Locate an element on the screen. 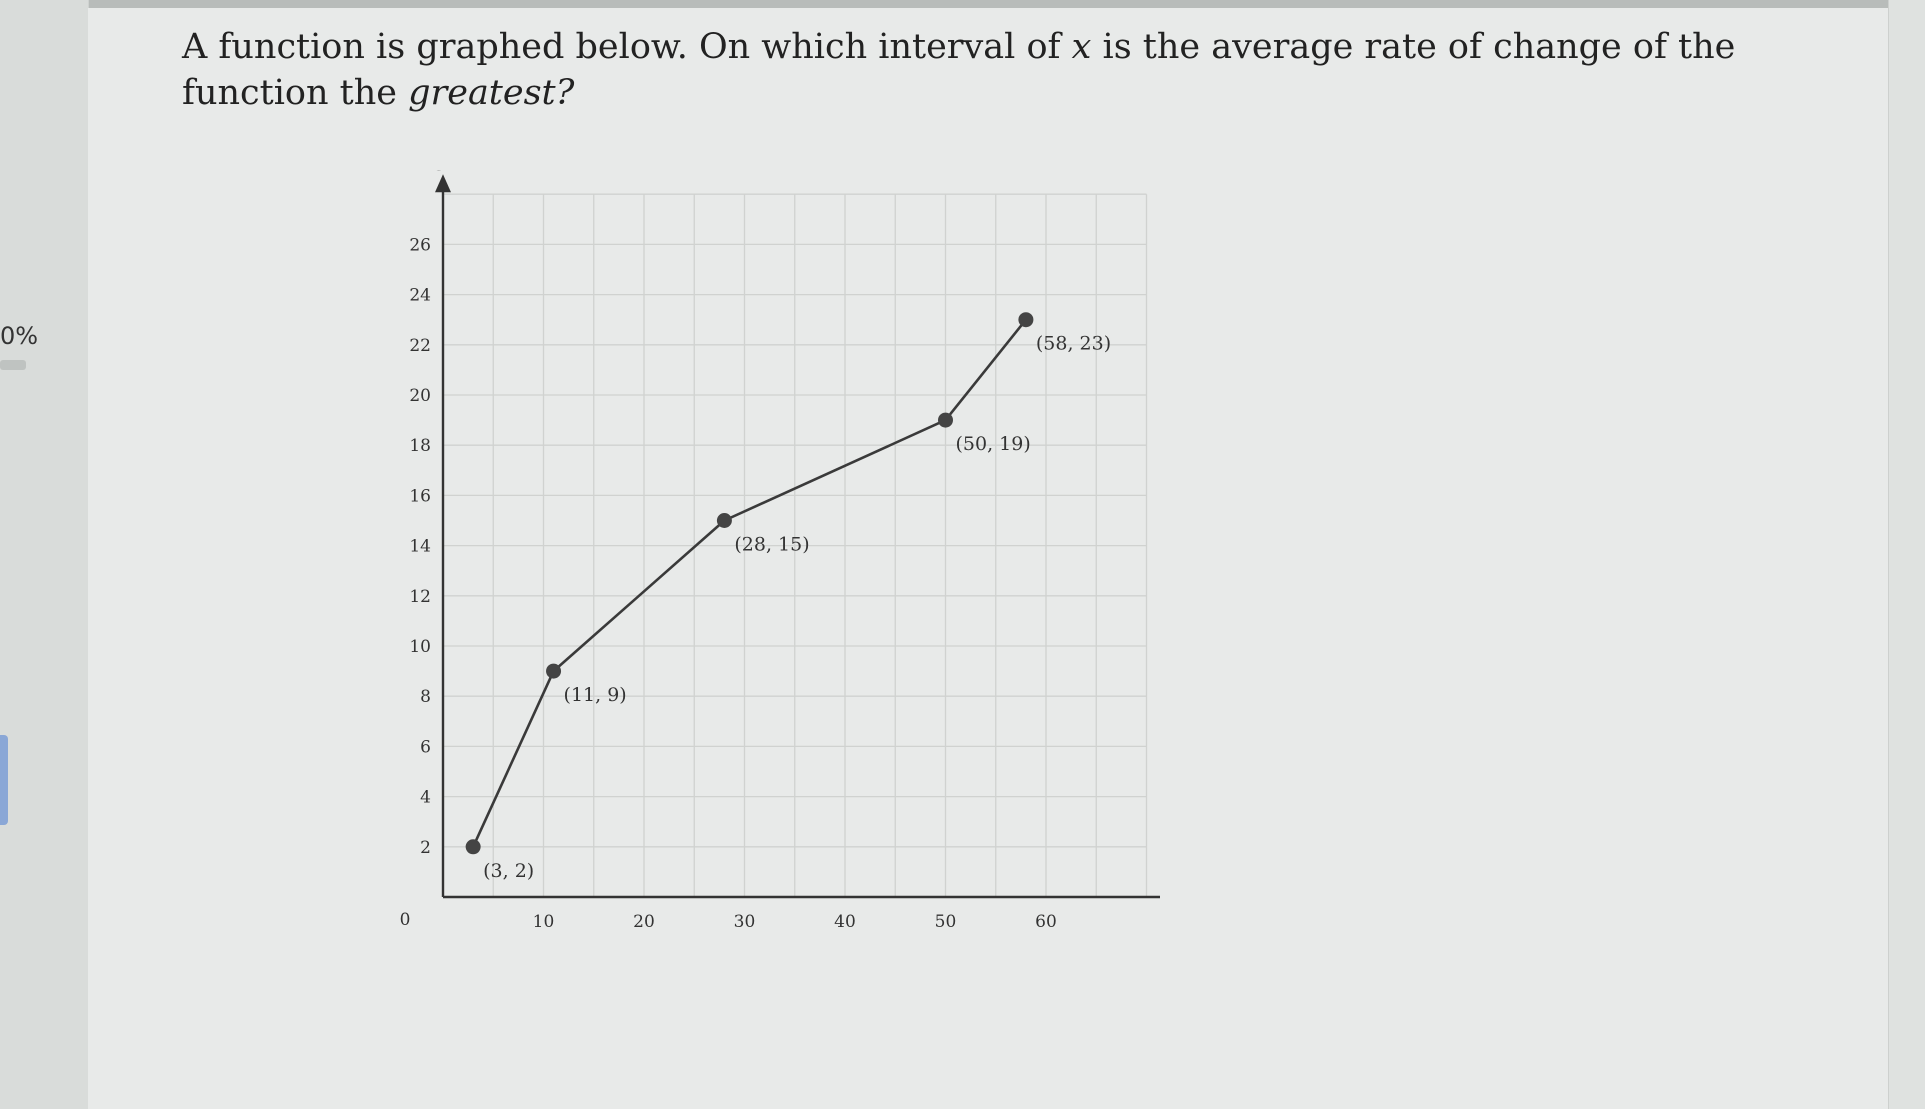  x-tick-label: 10 is located at coordinates (544, 922).